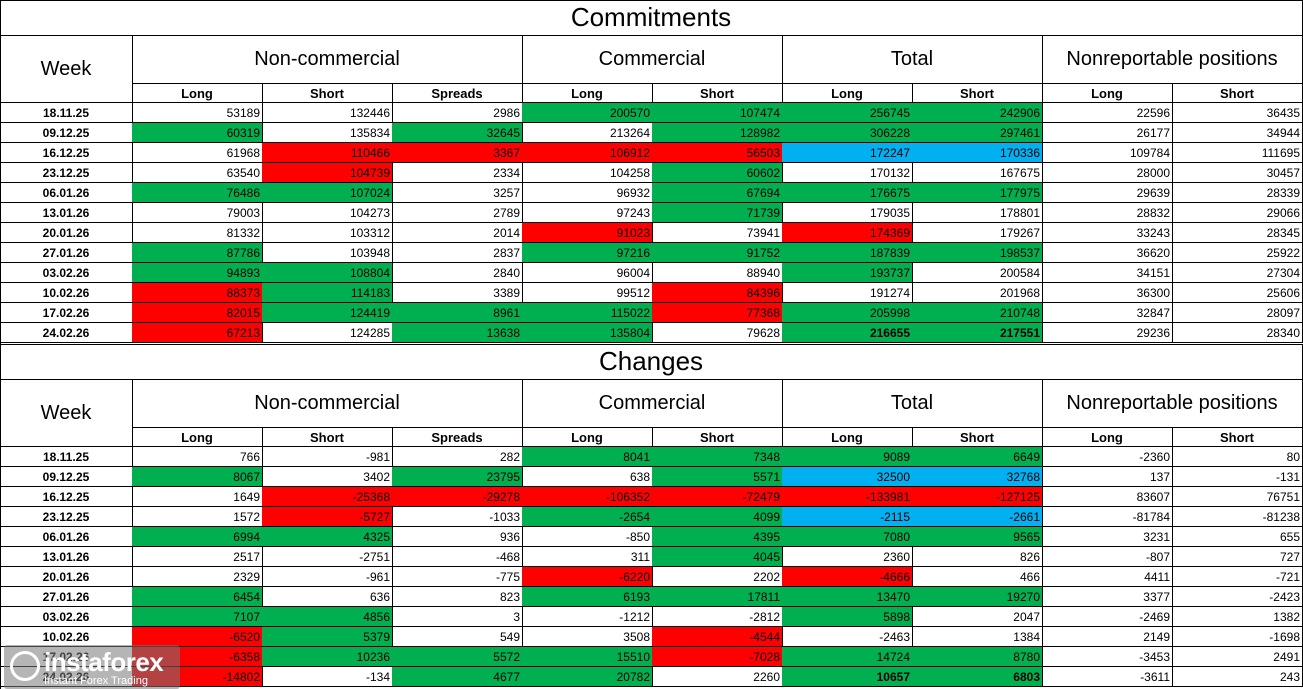 The image size is (1303, 689). What do you see at coordinates (717, 617) in the screenshot?
I see `value-cell: -2812` at bounding box center [717, 617].